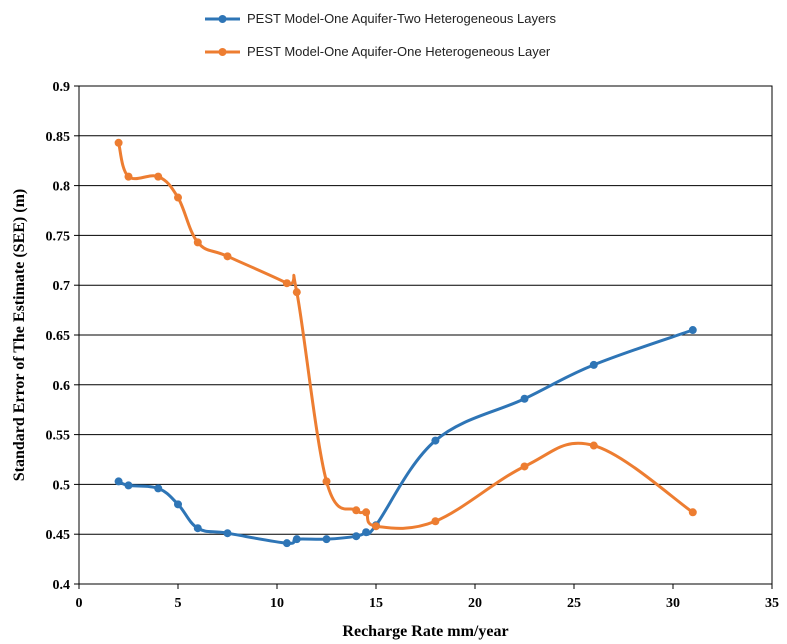  What do you see at coordinates (772, 603) in the screenshot?
I see `x-tick-label: 35` at bounding box center [772, 603].